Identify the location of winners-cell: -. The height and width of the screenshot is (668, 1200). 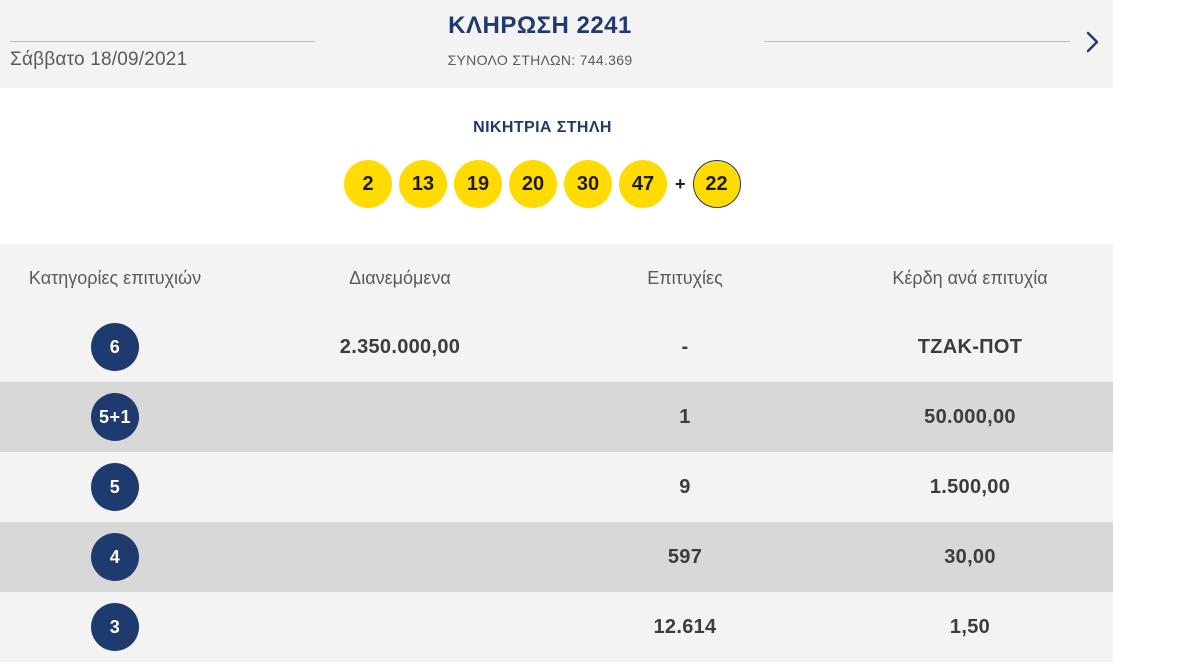
(685, 347).